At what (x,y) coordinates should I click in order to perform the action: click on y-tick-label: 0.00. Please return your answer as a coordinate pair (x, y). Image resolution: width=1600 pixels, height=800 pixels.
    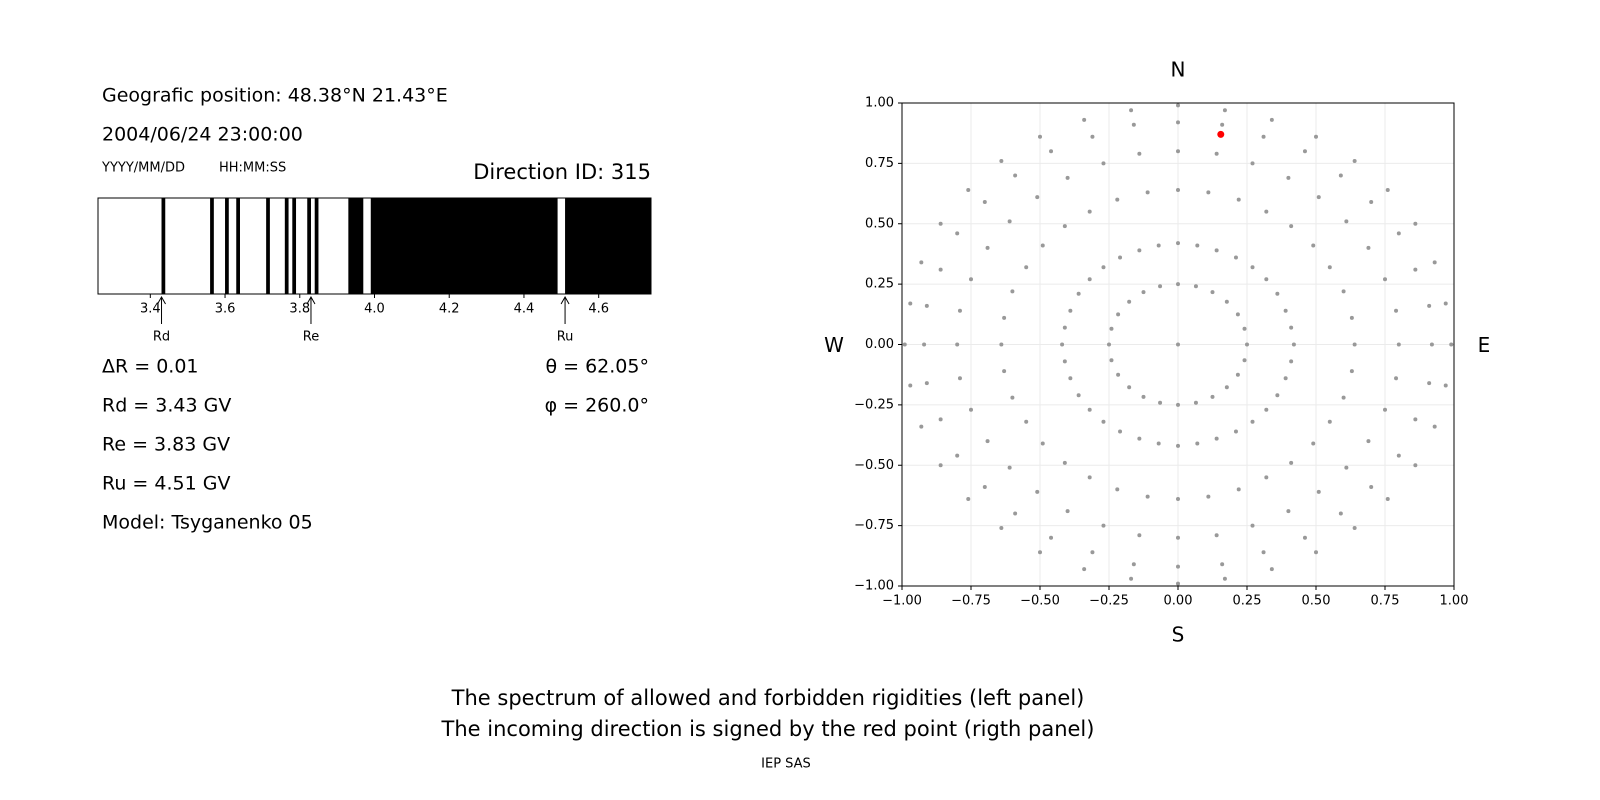
    Looking at the image, I should click on (879, 344).